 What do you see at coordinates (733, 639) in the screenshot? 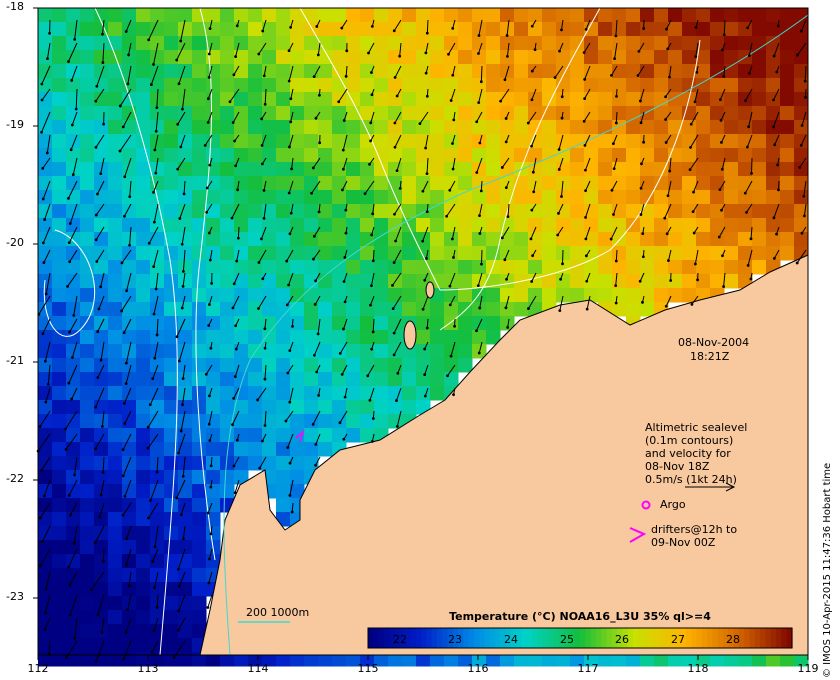
I see `colorbar-tick: 28` at bounding box center [733, 639].